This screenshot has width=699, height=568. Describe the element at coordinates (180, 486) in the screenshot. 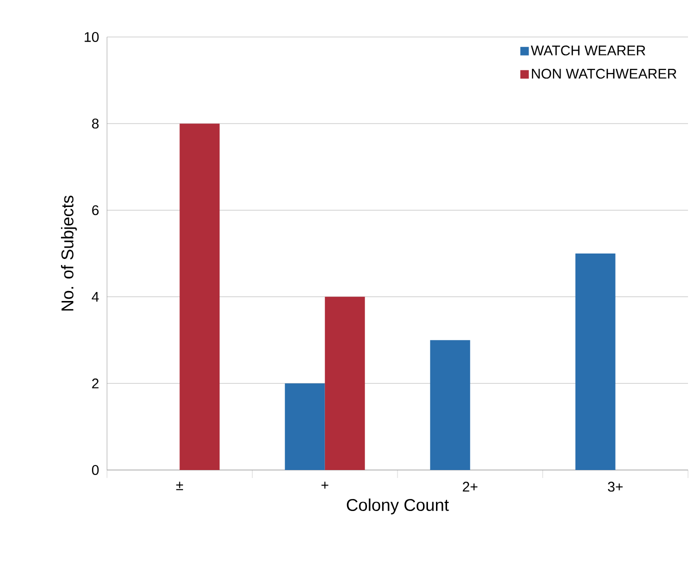

I see `x-tick-label: ±` at that location.